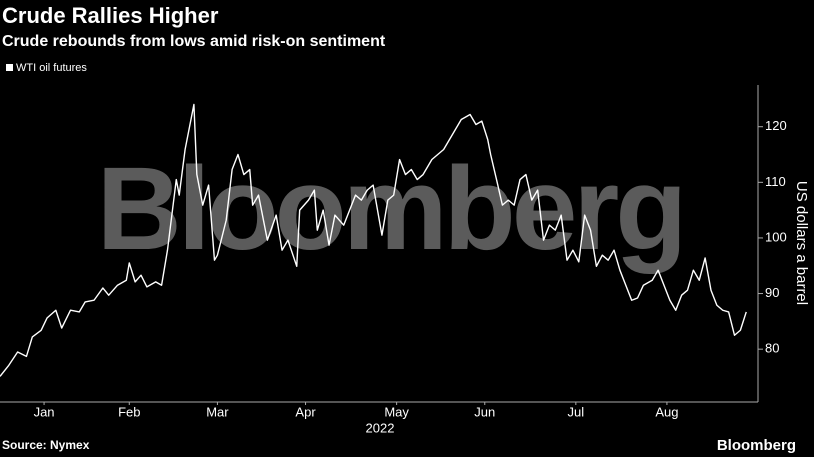 The height and width of the screenshot is (457, 814). I want to click on x-tick-label: Feb, so click(129, 411).